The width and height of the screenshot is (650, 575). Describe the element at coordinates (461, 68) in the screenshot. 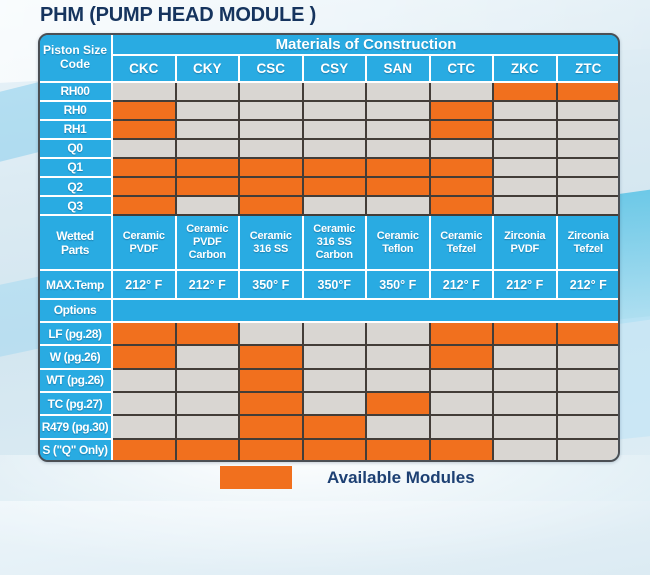

I see `column-header-ctc: CTC` at that location.